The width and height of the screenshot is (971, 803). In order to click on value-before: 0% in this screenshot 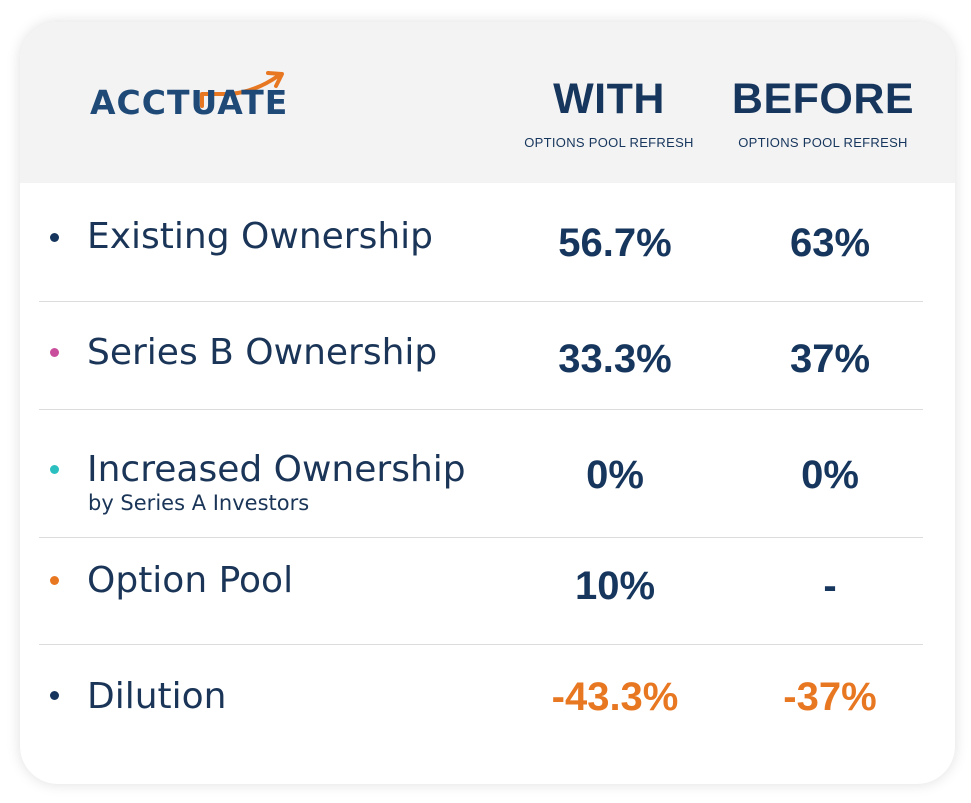, I will do `click(830, 475)`.